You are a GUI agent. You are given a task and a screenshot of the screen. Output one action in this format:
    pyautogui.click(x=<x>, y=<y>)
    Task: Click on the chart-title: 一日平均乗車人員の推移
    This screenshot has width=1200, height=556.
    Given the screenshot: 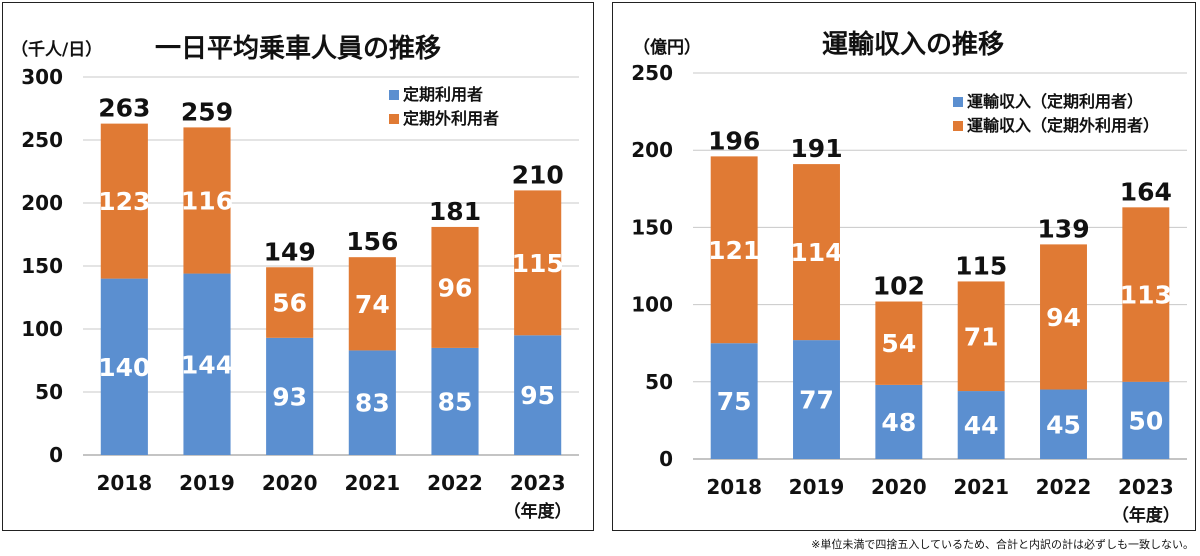 What is the action you would take?
    pyautogui.click(x=298, y=49)
    